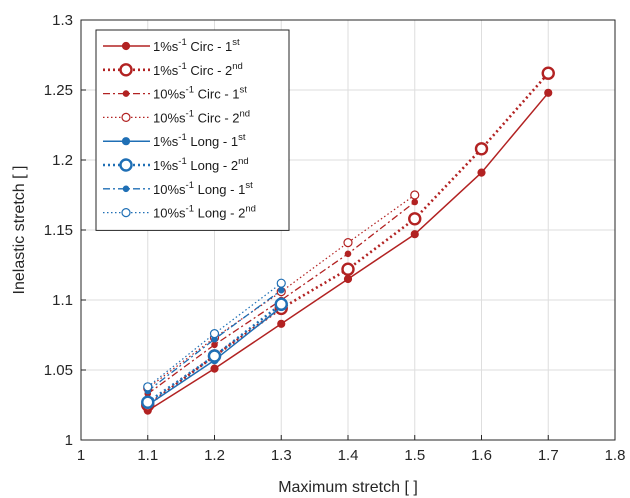 This screenshot has height=498, width=630. I want to click on legend-label: 1%s-1 Circ - 1st, so click(196, 45).